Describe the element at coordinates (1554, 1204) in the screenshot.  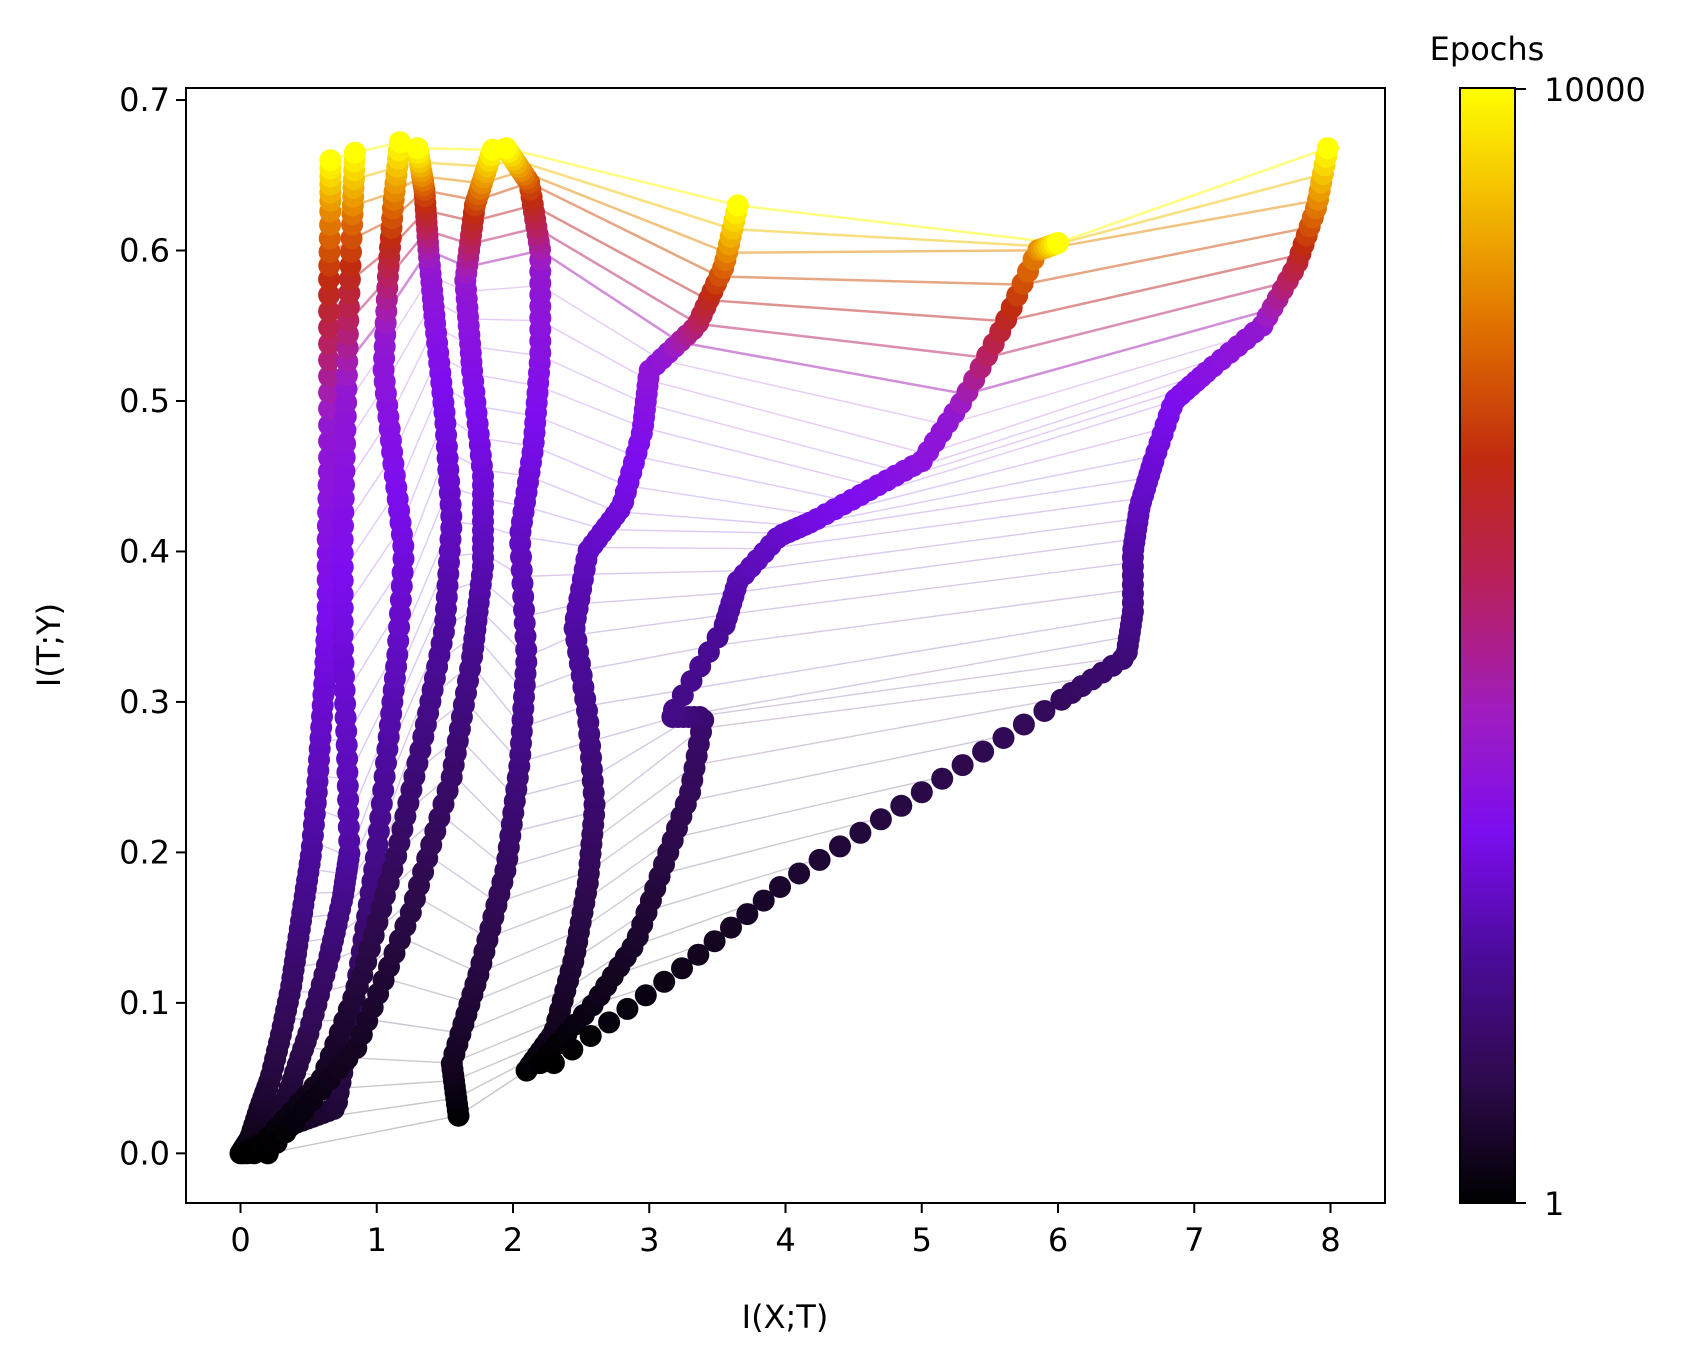
I see `colorbar-min-label: 1` at that location.